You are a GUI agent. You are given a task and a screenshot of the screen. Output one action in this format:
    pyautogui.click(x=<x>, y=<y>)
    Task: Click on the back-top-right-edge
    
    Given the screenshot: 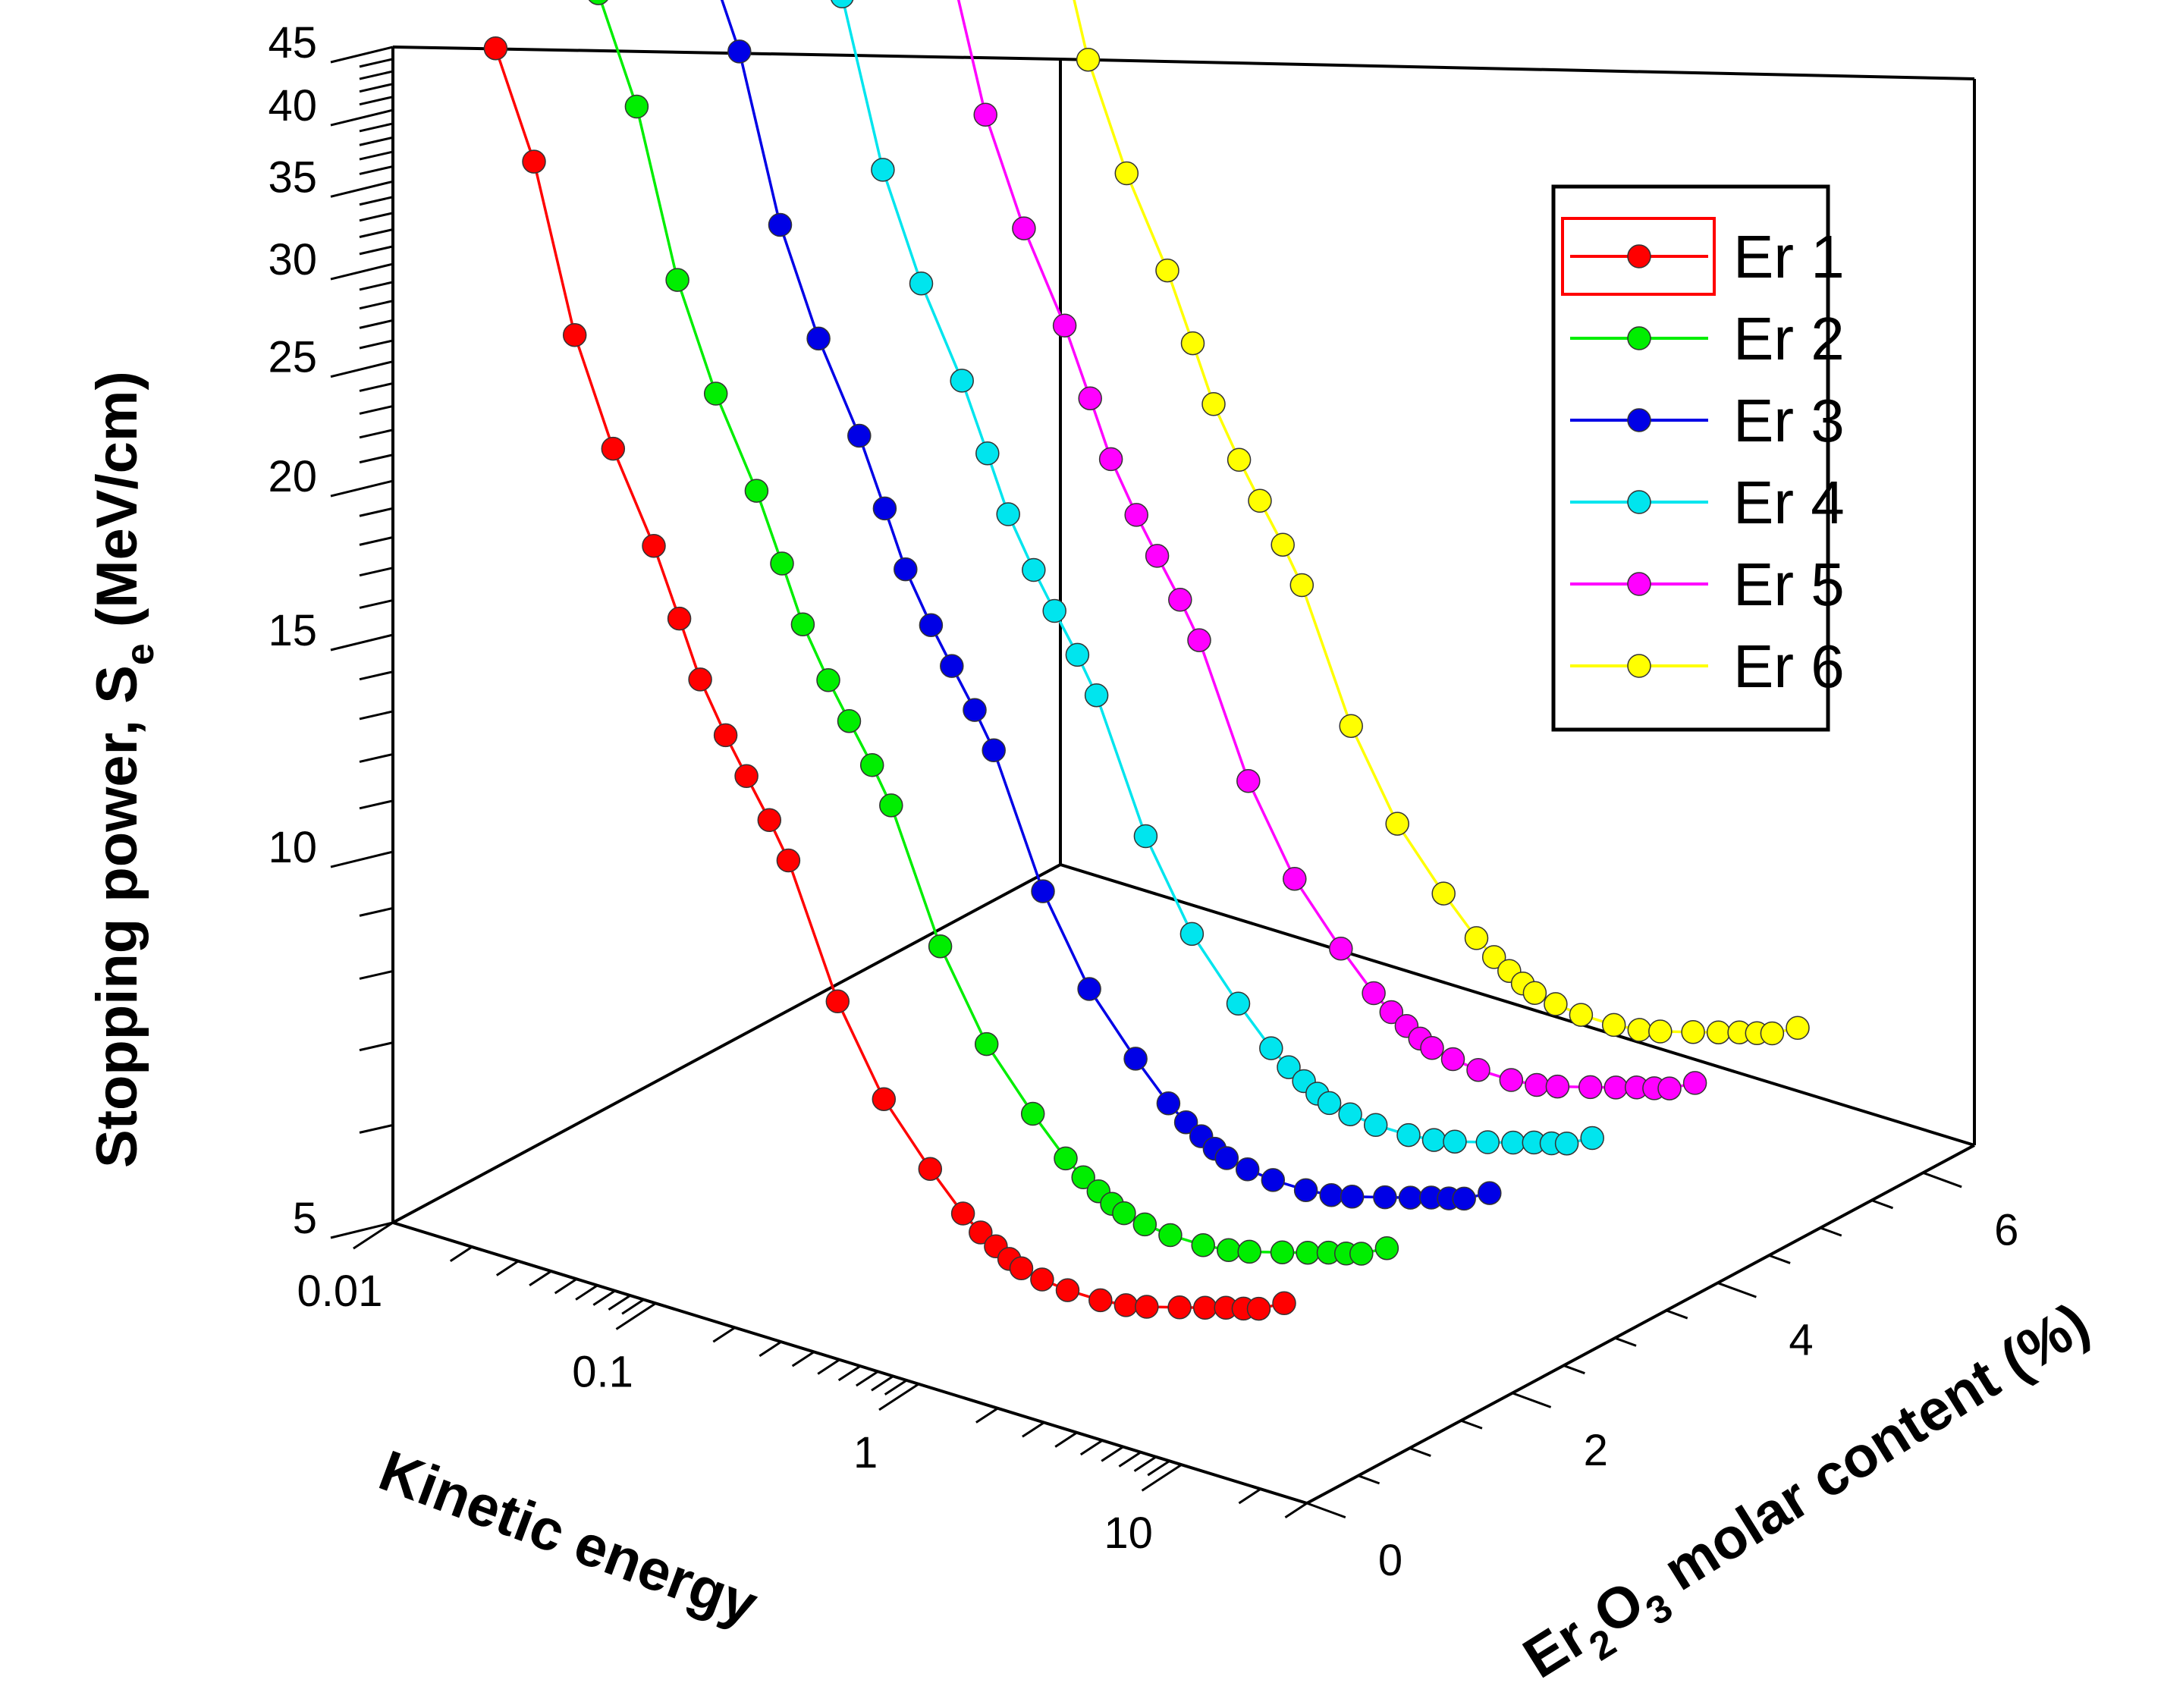 What is the action you would take?
    pyautogui.click(x=1517, y=69)
    